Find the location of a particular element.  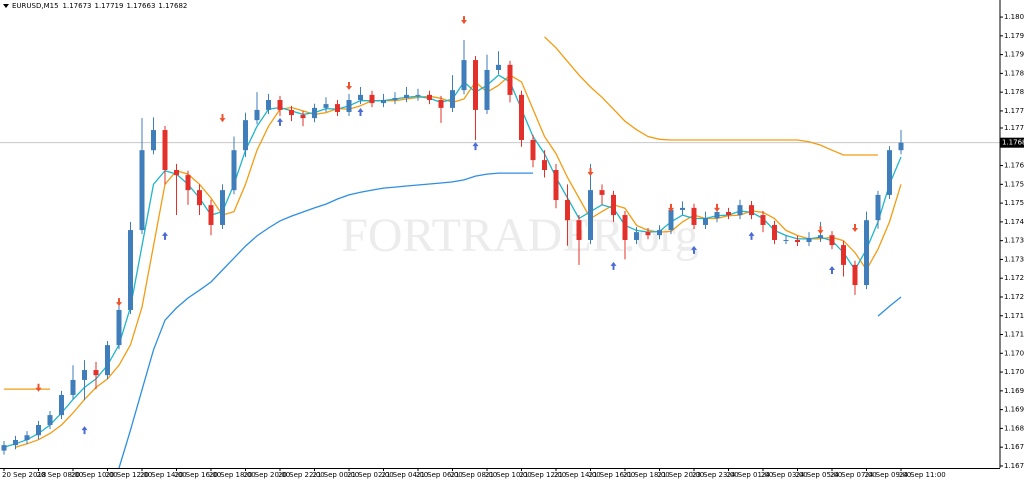

x-tick-label: 24 Sep 09:00 is located at coordinates (888, 475).